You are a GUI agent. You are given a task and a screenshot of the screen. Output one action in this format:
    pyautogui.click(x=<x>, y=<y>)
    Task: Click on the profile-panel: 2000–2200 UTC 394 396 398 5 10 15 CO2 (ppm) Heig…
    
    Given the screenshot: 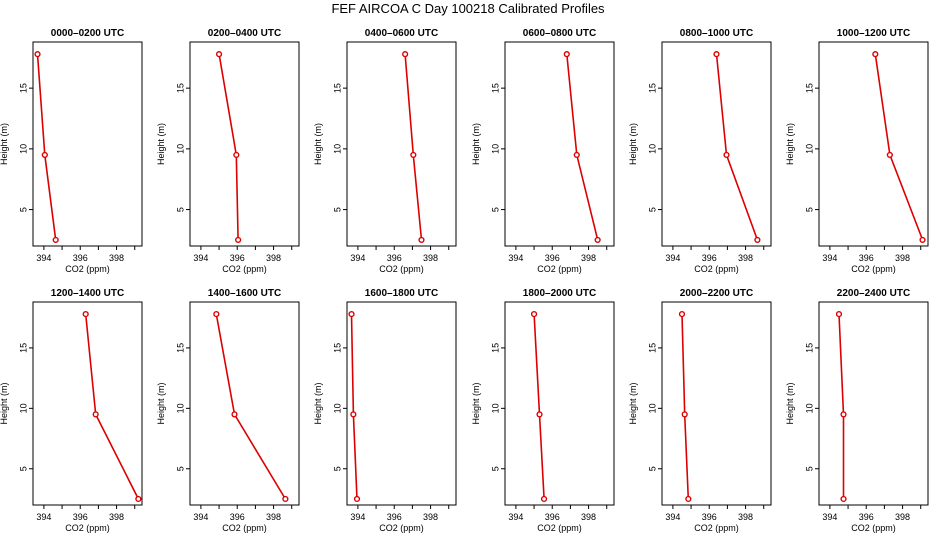 What is the action you would take?
    pyautogui.click(x=700, y=410)
    